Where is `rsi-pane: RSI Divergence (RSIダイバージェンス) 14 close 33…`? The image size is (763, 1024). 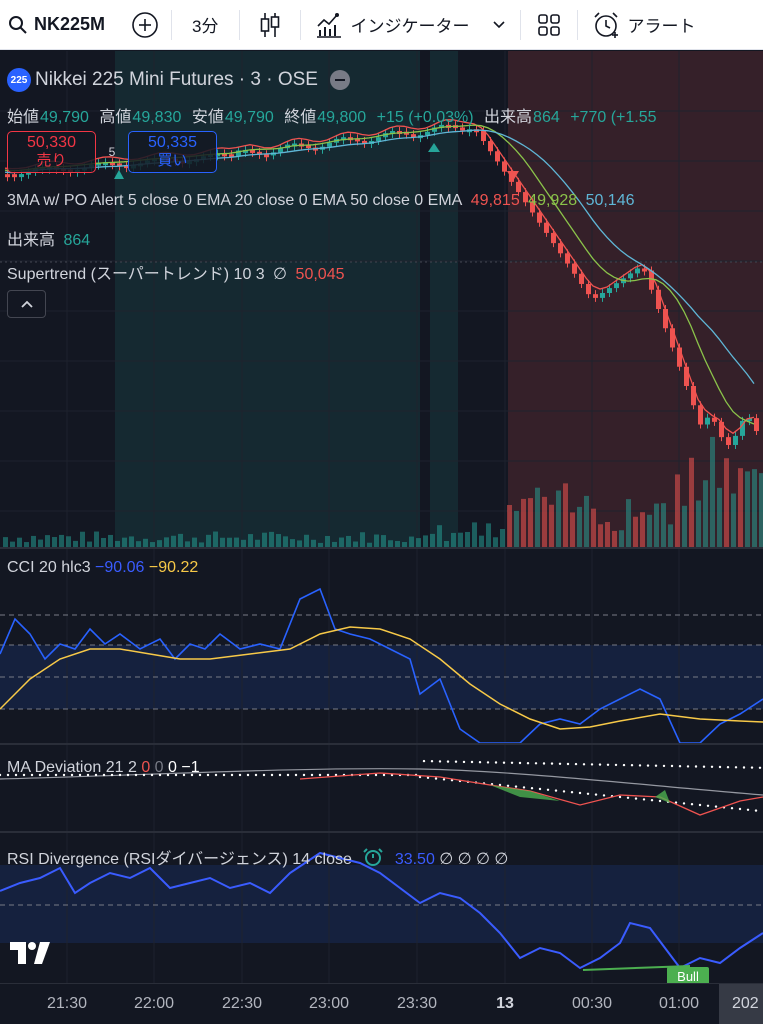
rsi-pane: RSI Divergence (RSIダイバージェンス) 14 close 33… is located at coordinates (381, 908).